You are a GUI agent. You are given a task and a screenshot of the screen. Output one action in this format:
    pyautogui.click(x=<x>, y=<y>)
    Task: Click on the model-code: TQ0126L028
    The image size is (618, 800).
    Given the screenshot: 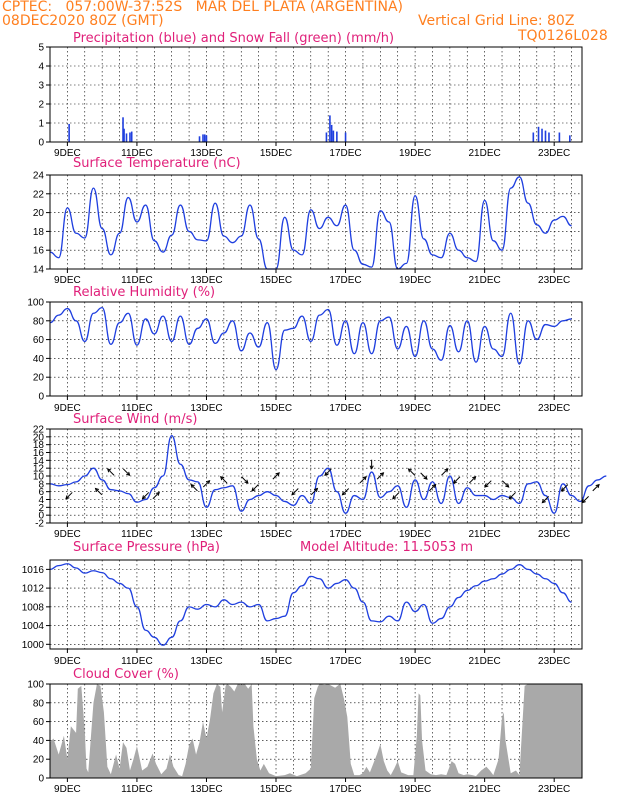 What is the action you would take?
    pyautogui.click(x=563, y=36)
    